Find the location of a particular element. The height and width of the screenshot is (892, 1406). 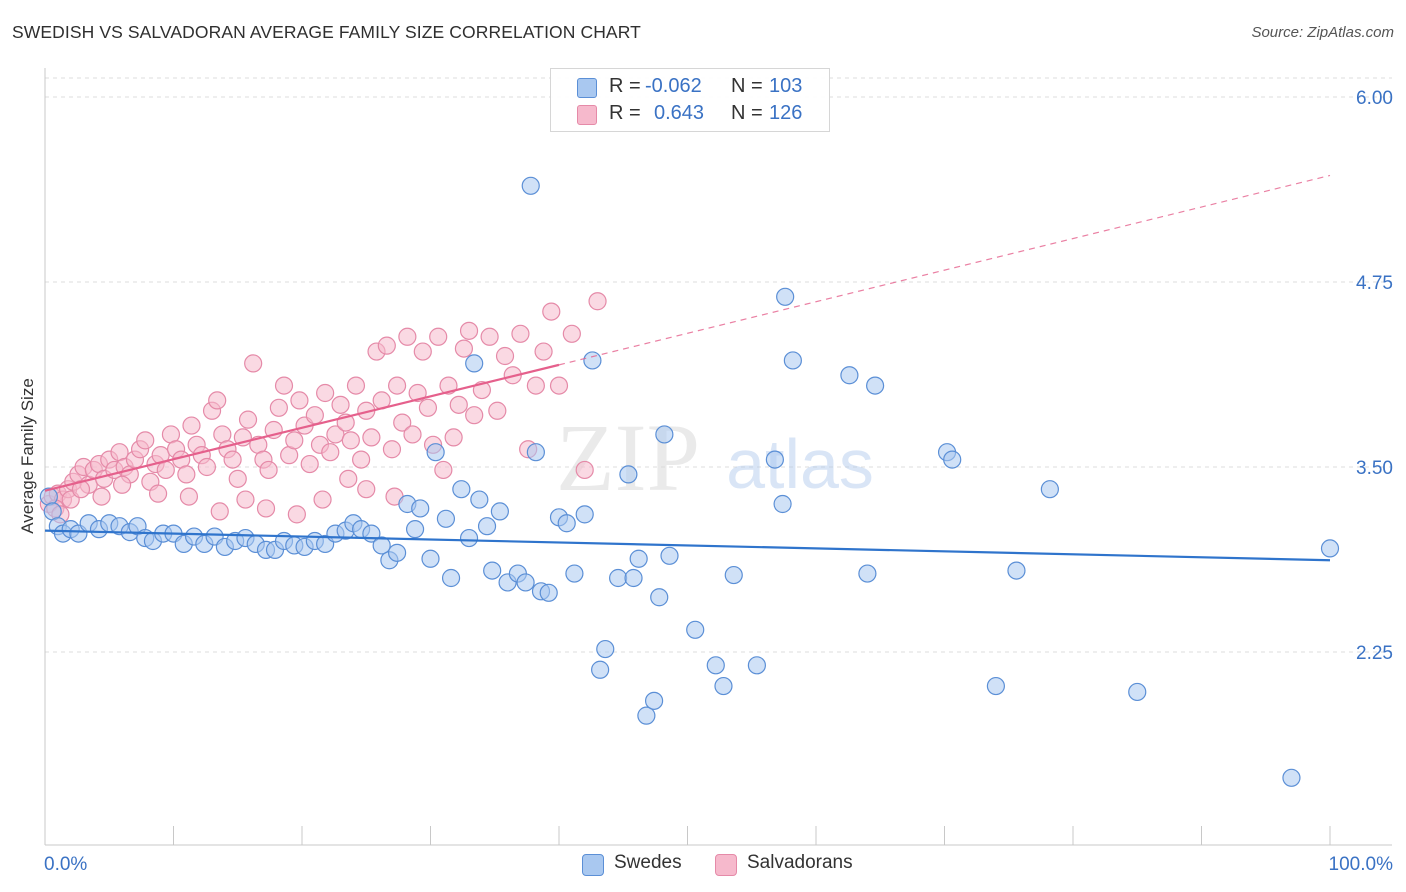

salvadorans-points is located at coordinates (323, 408).